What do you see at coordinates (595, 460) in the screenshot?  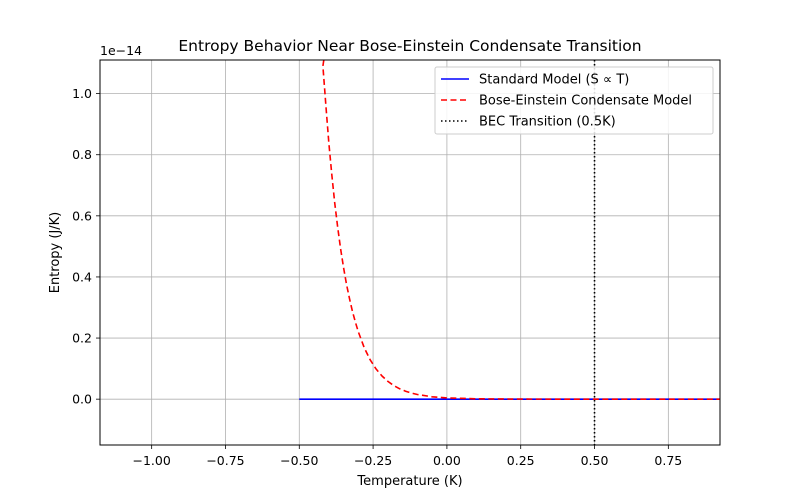 I see `x-tick-label: 0.50` at bounding box center [595, 460].